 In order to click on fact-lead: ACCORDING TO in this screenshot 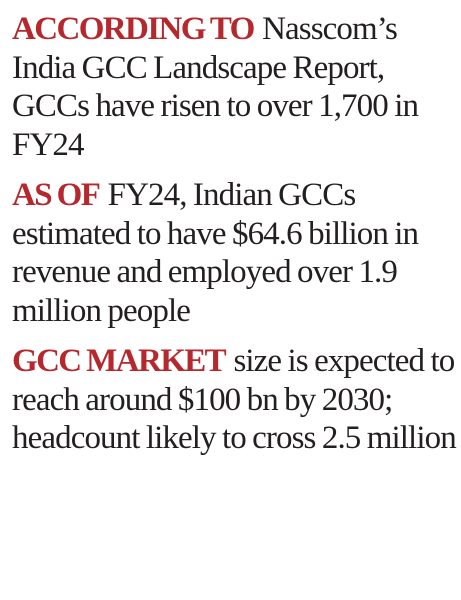, I will do `click(133, 29)`.